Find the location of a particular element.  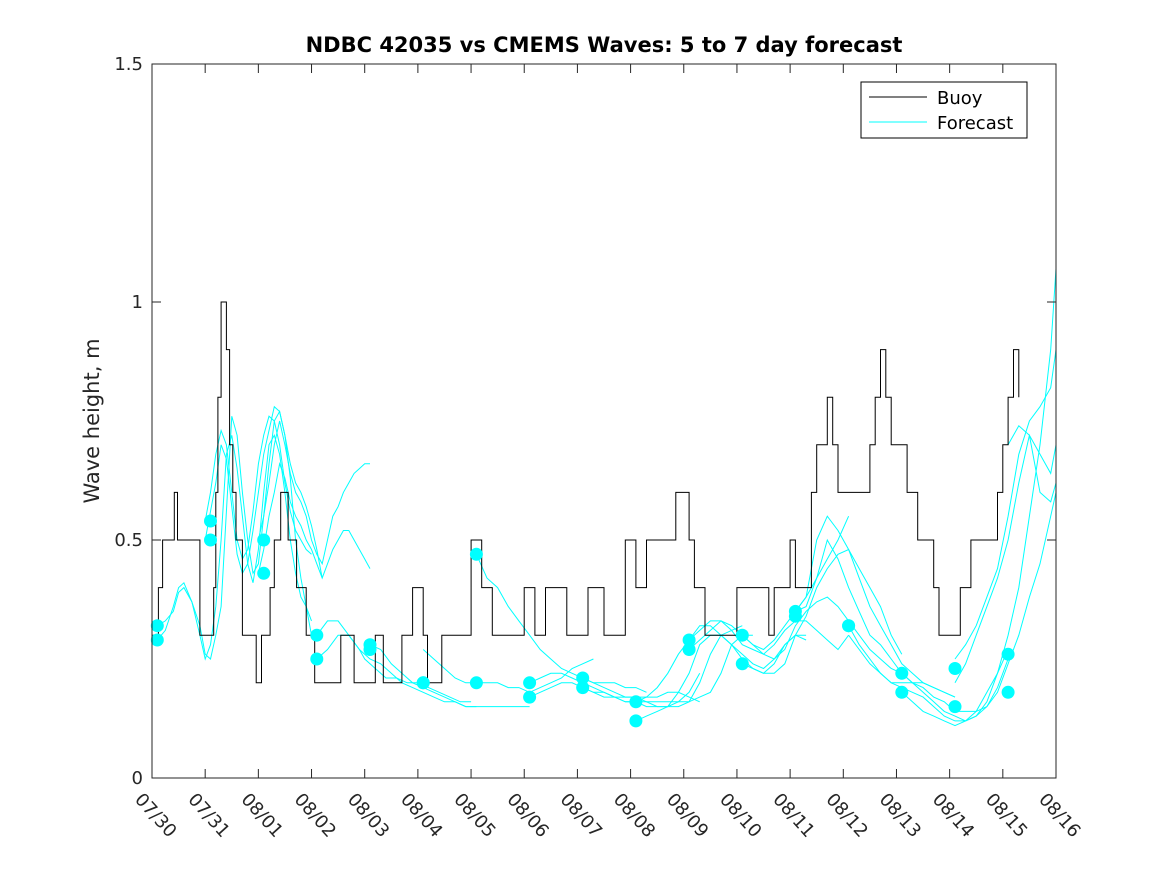

legend: Buoy Forecast is located at coordinates (944, 110).